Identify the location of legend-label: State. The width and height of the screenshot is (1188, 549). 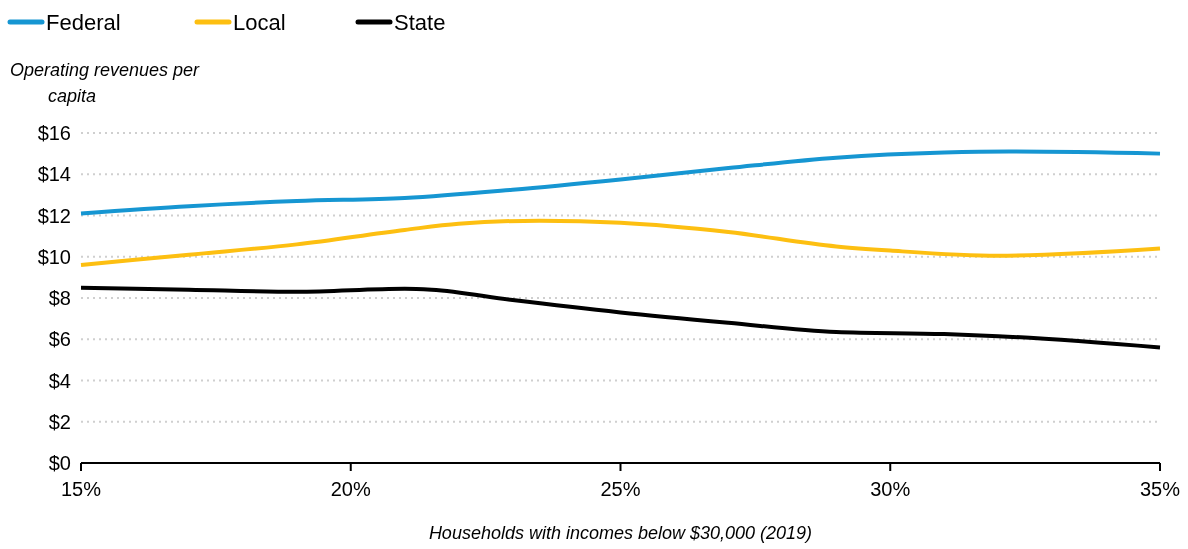
(420, 22).